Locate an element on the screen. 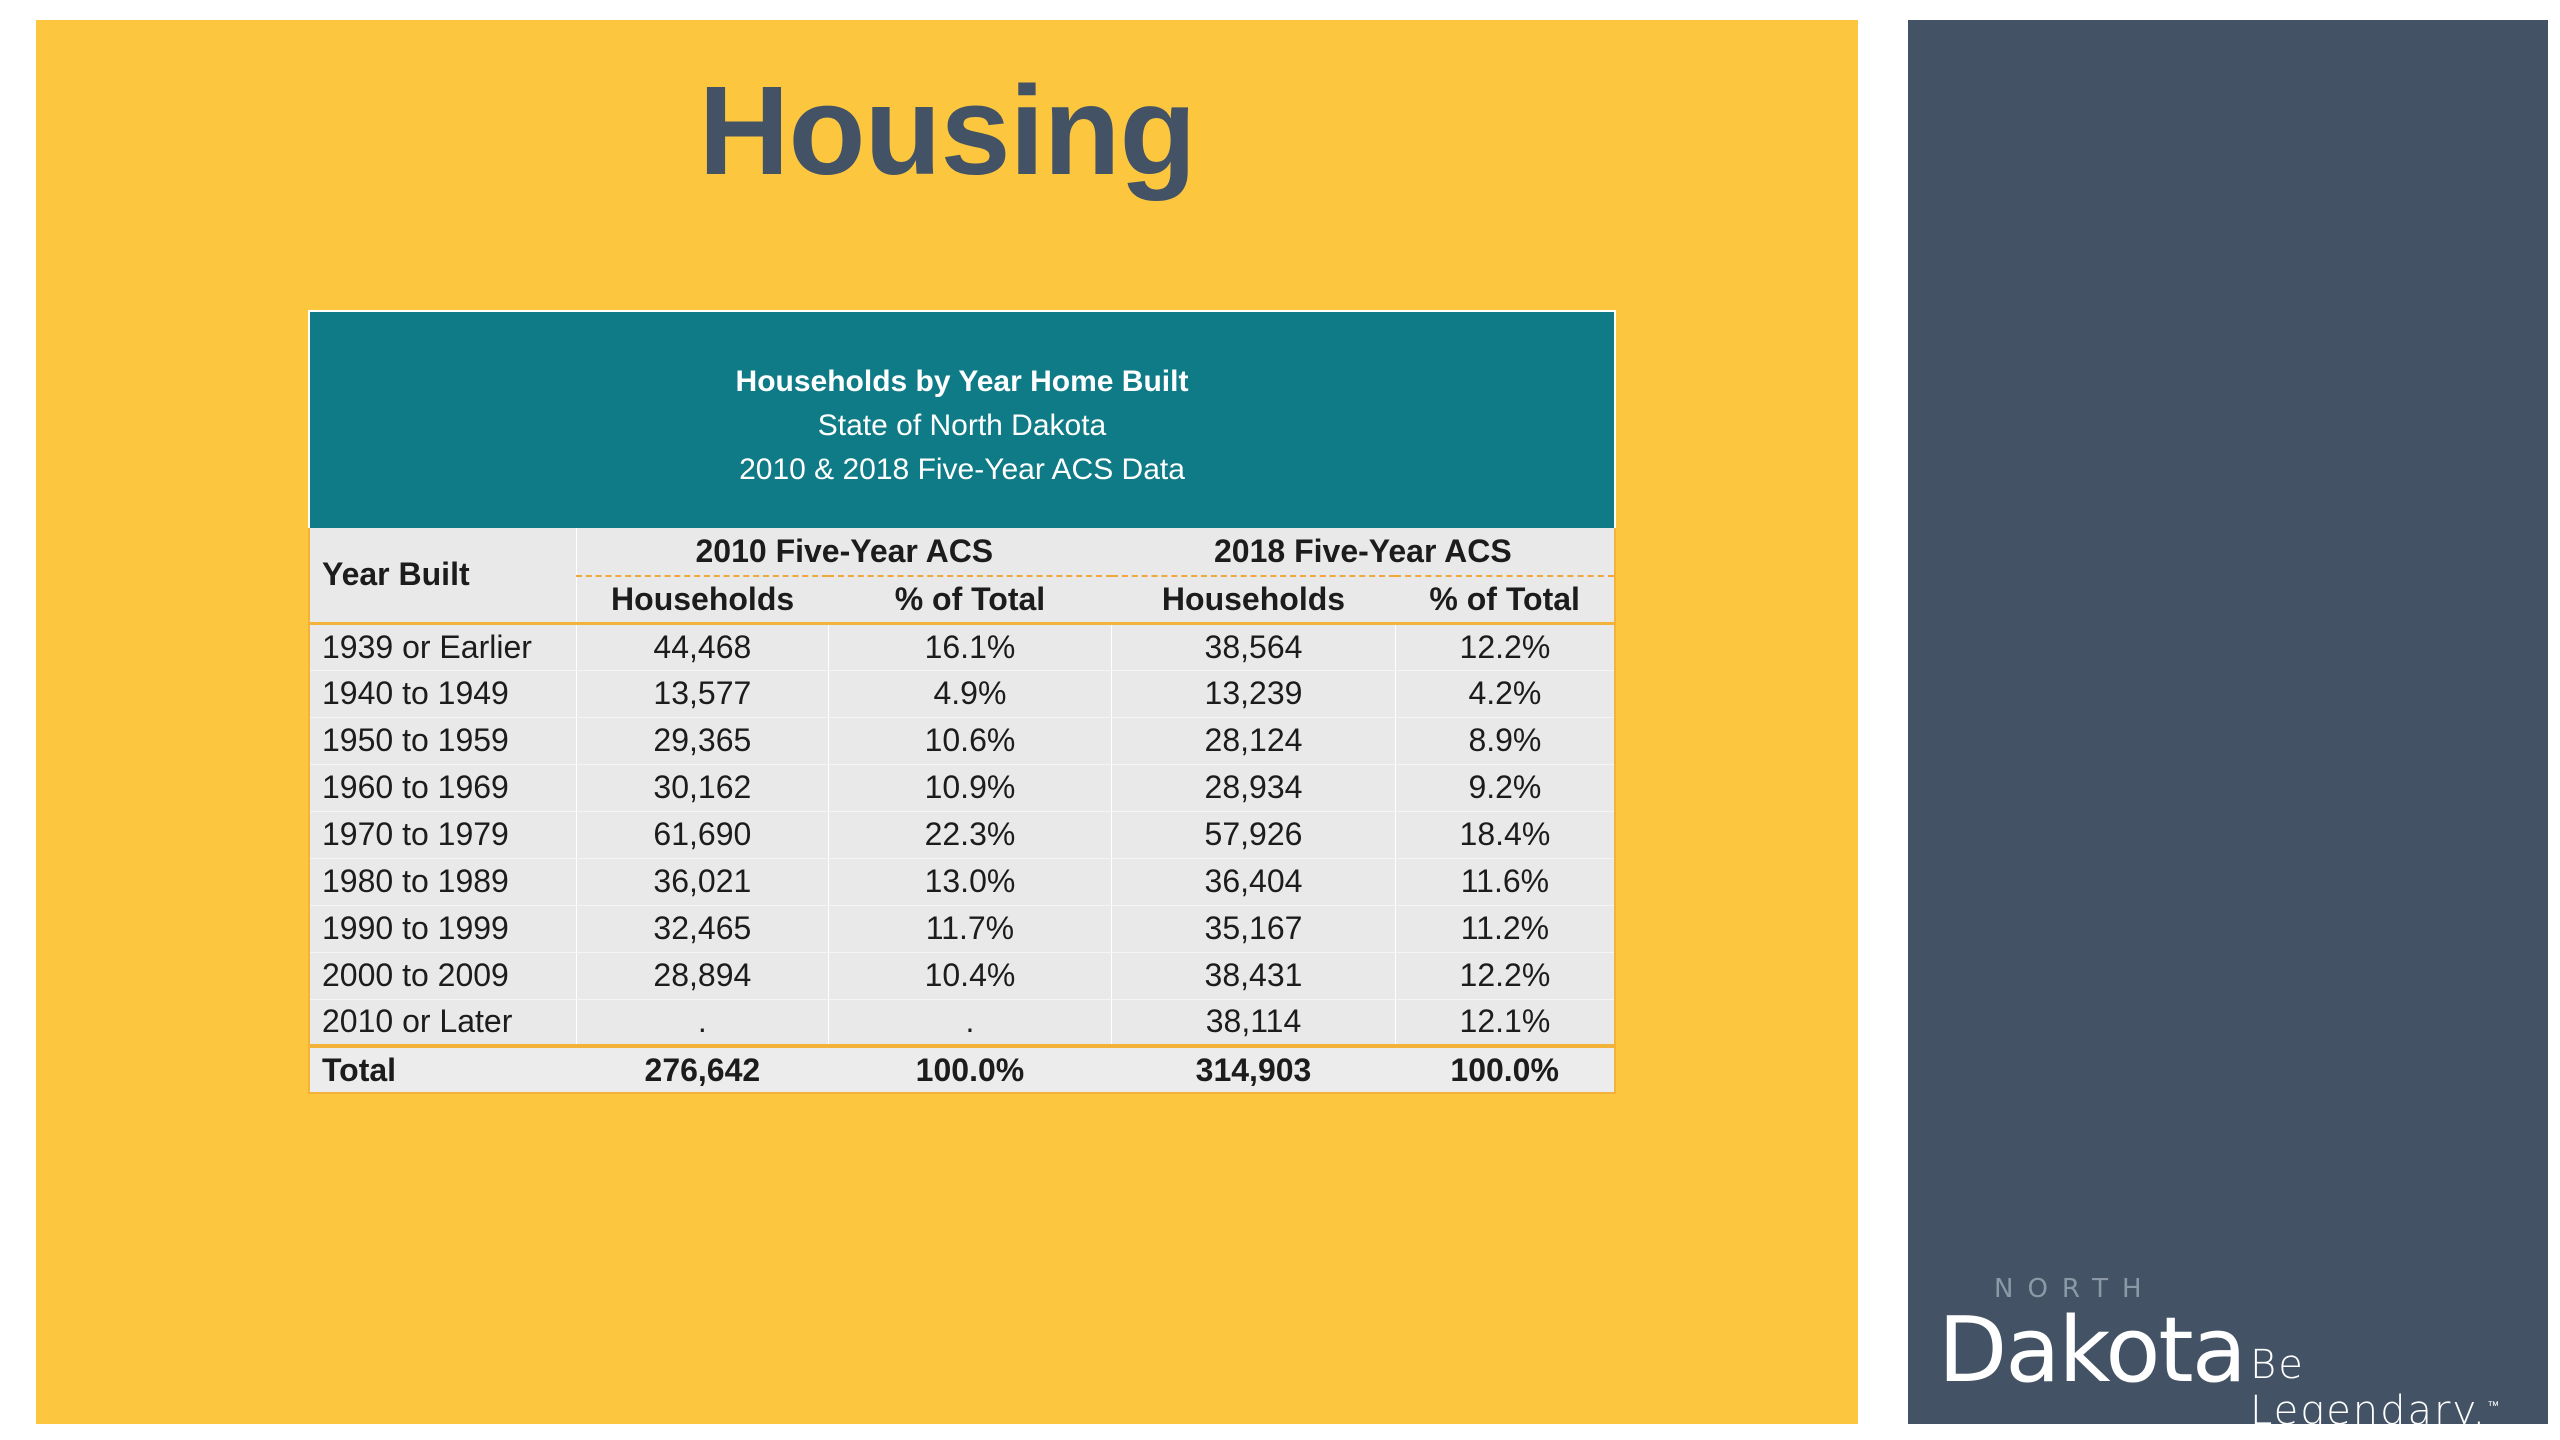  row-year-label: 2010 or Later is located at coordinates (443, 1023).